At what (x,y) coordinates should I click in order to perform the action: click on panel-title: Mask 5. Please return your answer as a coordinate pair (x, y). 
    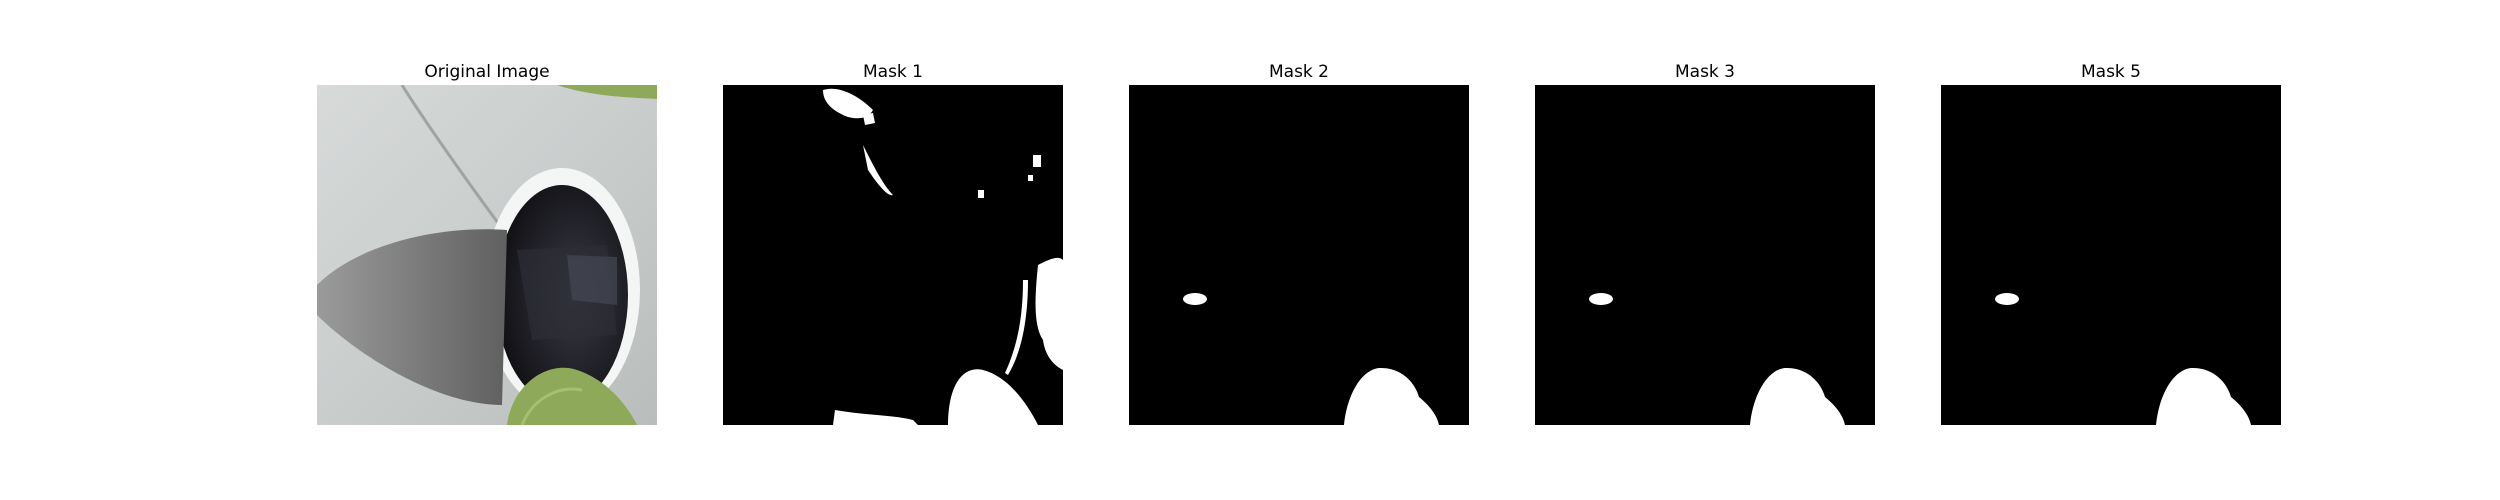
    Looking at the image, I should click on (2110, 72).